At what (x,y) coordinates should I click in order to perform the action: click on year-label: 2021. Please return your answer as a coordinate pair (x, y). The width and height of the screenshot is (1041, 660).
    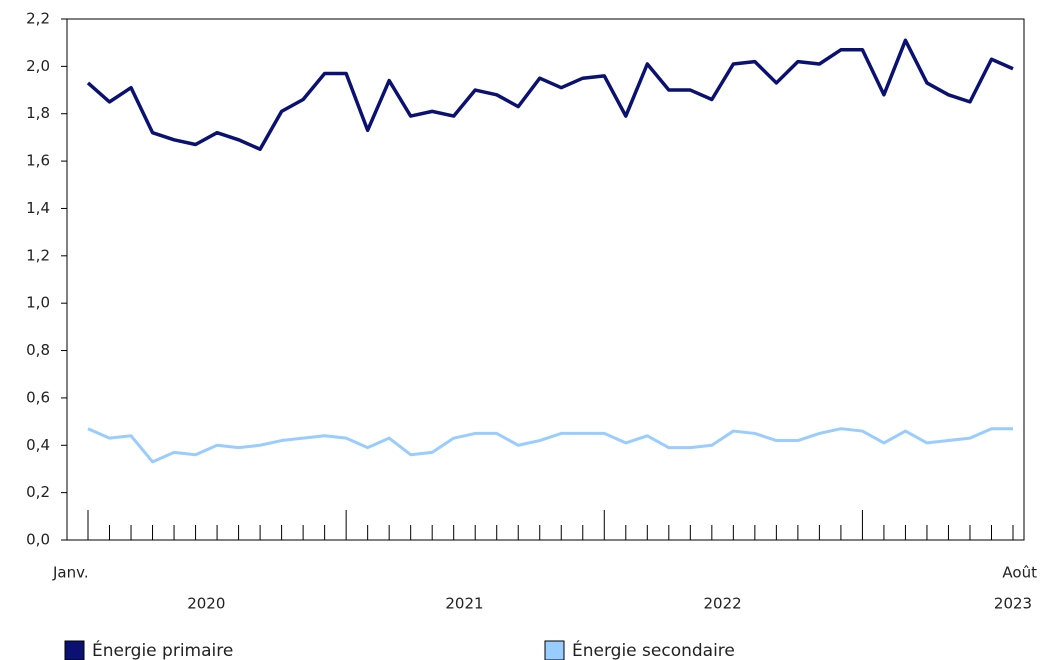
    Looking at the image, I should click on (464, 604).